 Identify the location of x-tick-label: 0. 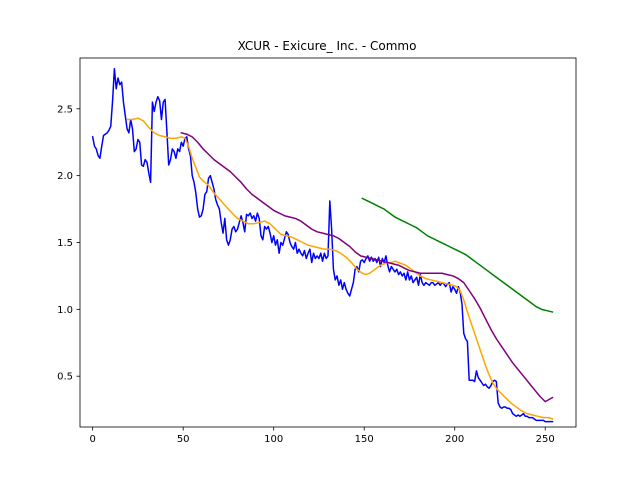
(92, 439).